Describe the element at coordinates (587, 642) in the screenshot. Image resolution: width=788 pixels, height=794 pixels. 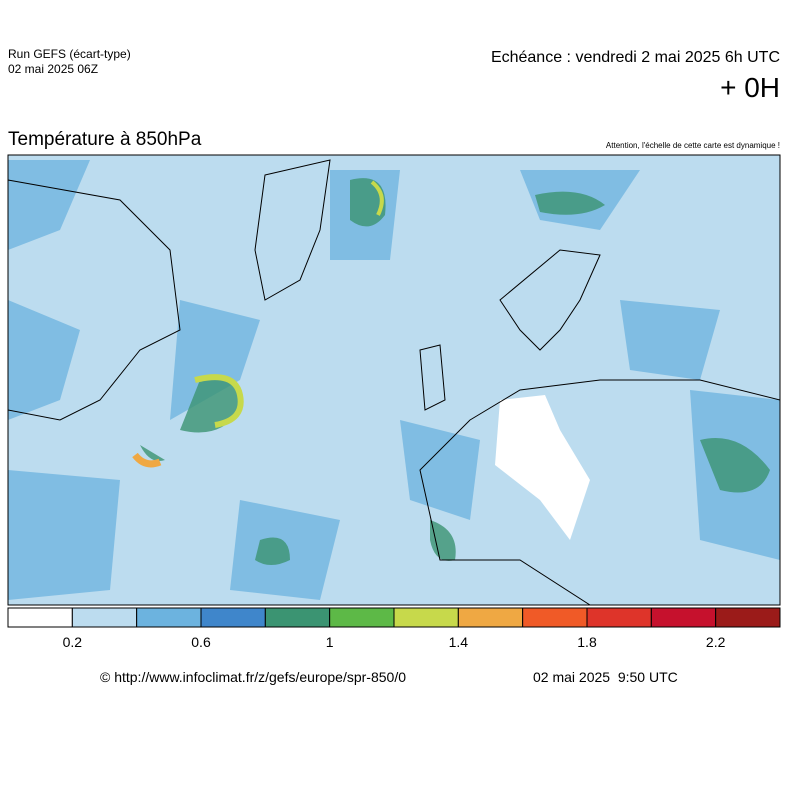
I see `colorbar-tick-label: 1.8` at that location.